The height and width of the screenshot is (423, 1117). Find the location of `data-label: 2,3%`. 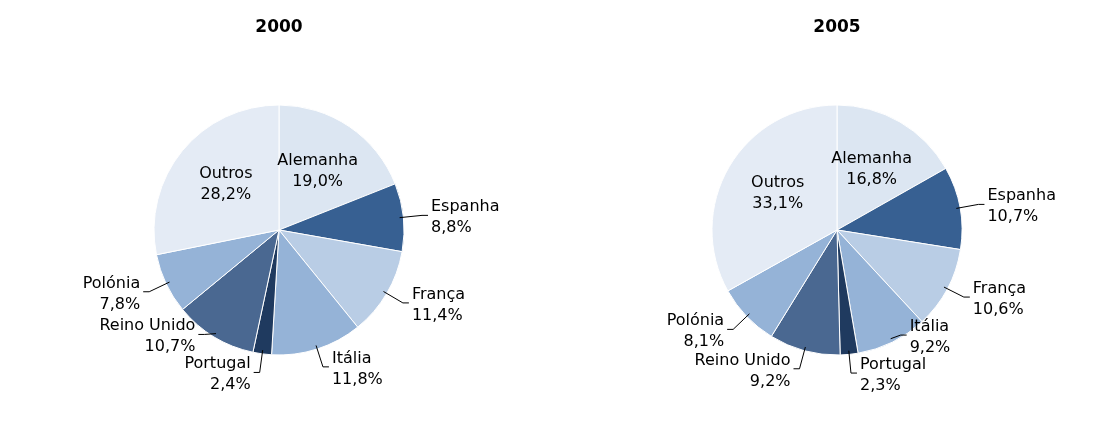

data-label: 2,3% is located at coordinates (880, 385).